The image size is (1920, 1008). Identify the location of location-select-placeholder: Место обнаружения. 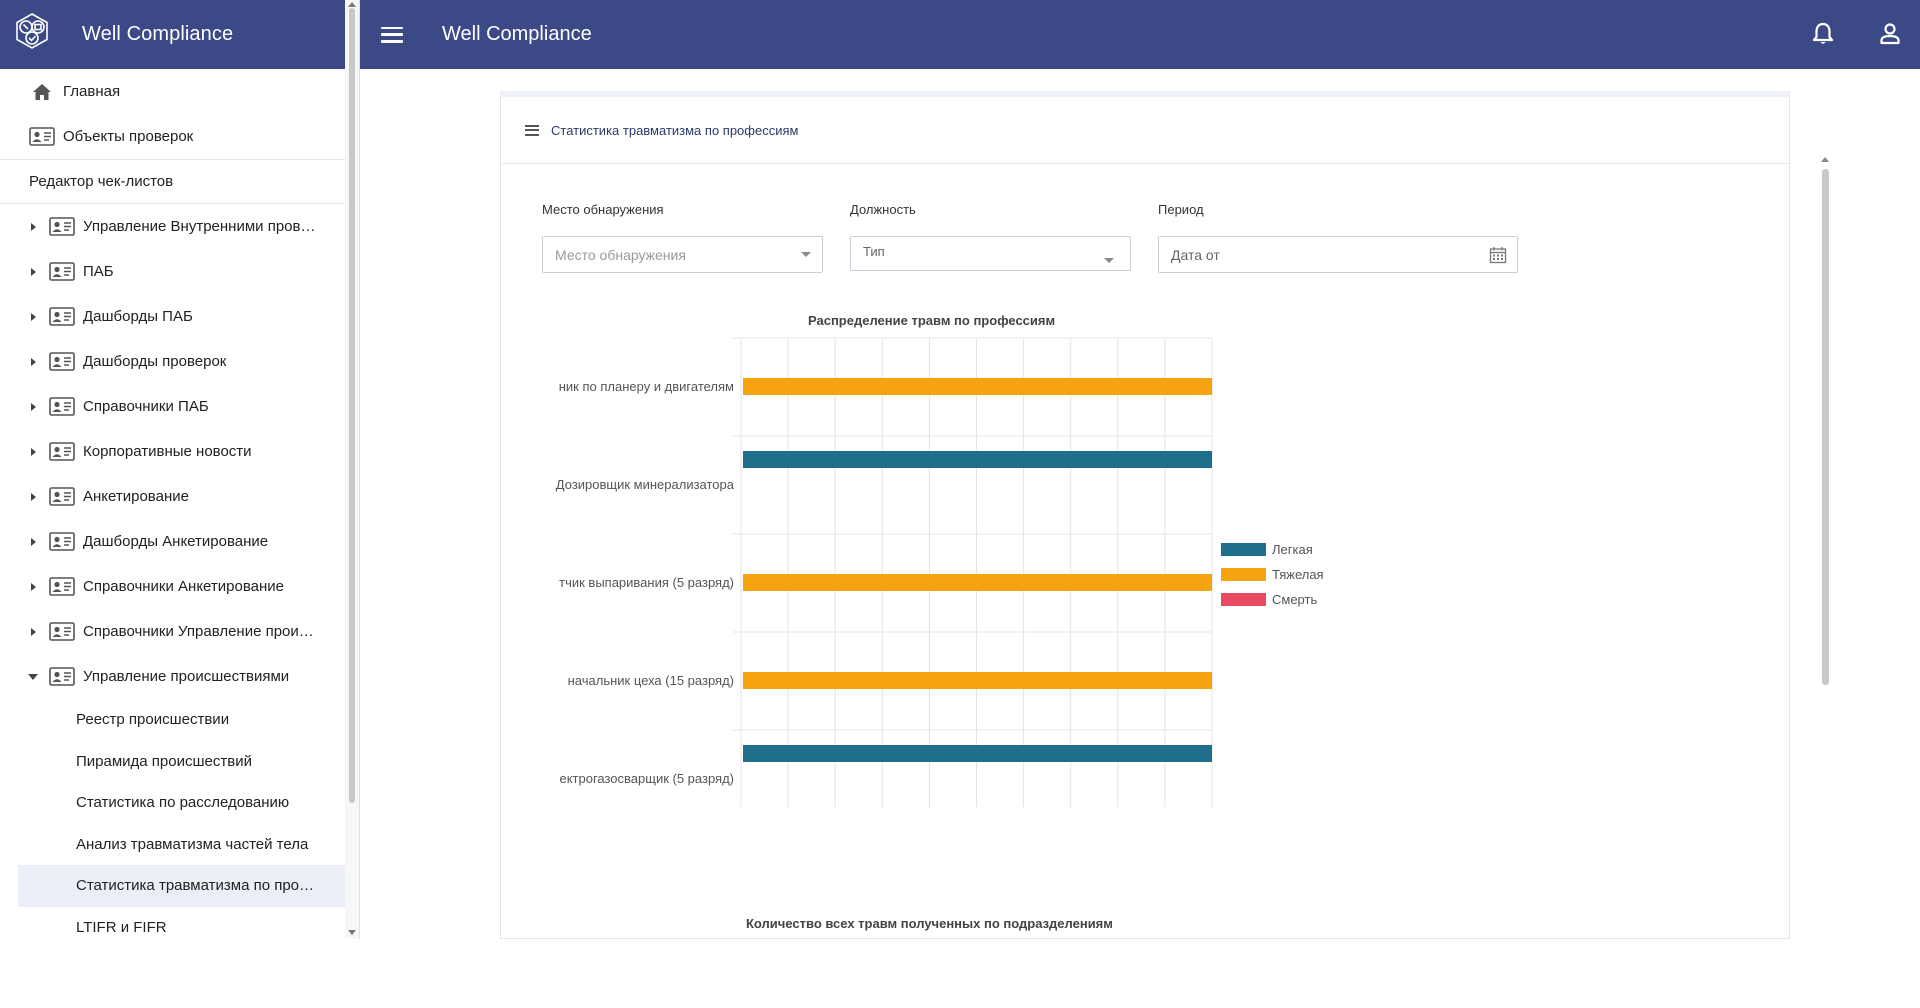
(620, 254).